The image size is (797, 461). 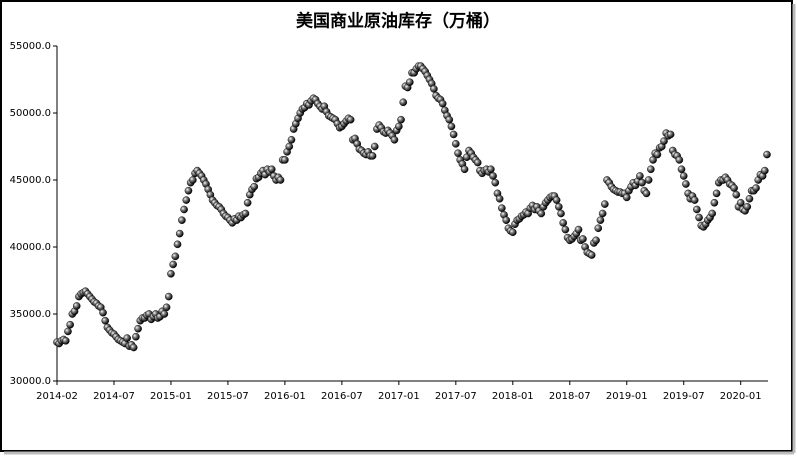 I want to click on x-tick-label: 2015-01, so click(x=171, y=396).